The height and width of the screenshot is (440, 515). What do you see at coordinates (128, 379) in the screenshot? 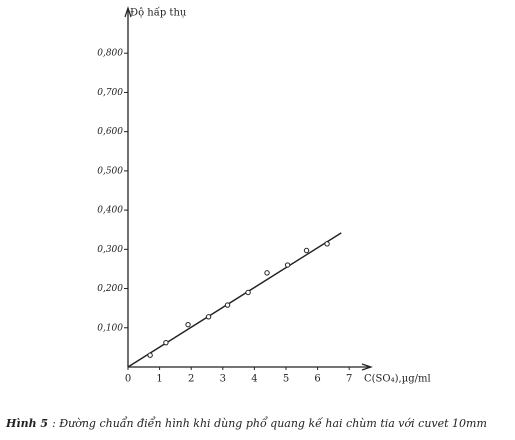
I see `x-tick-label: 0` at bounding box center [128, 379].